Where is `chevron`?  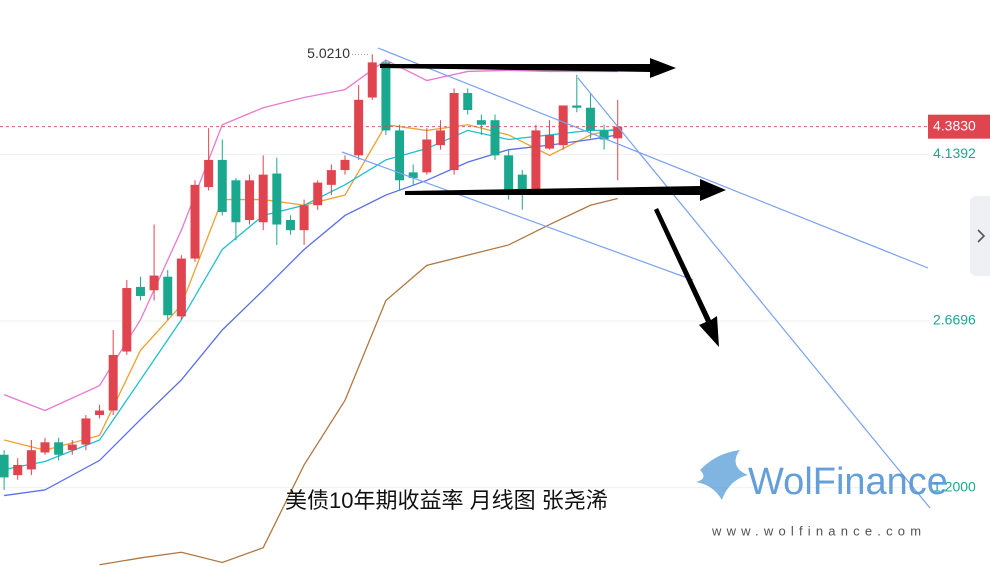
chevron is located at coordinates (981, 236).